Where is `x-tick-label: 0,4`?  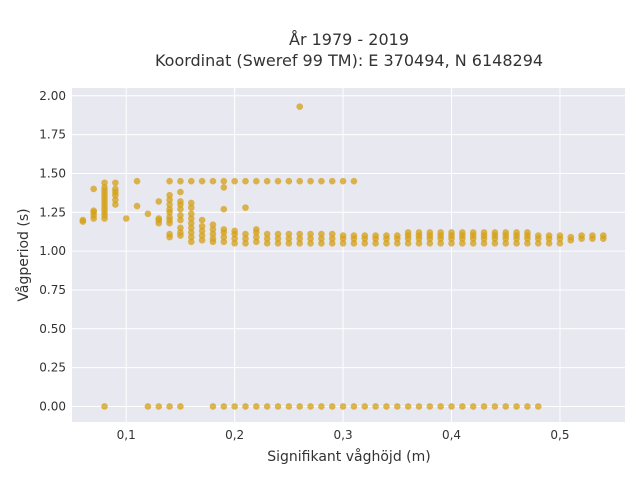 x-tick-label: 0,4 is located at coordinates (451, 435).